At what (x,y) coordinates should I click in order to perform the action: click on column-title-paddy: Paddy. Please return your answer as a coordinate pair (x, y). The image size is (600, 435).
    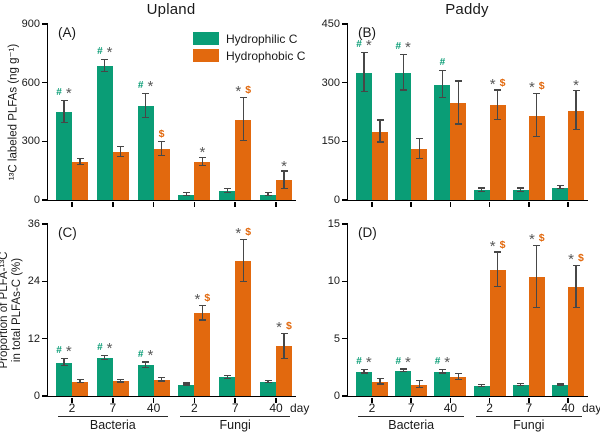
    Looking at the image, I should click on (467, 9).